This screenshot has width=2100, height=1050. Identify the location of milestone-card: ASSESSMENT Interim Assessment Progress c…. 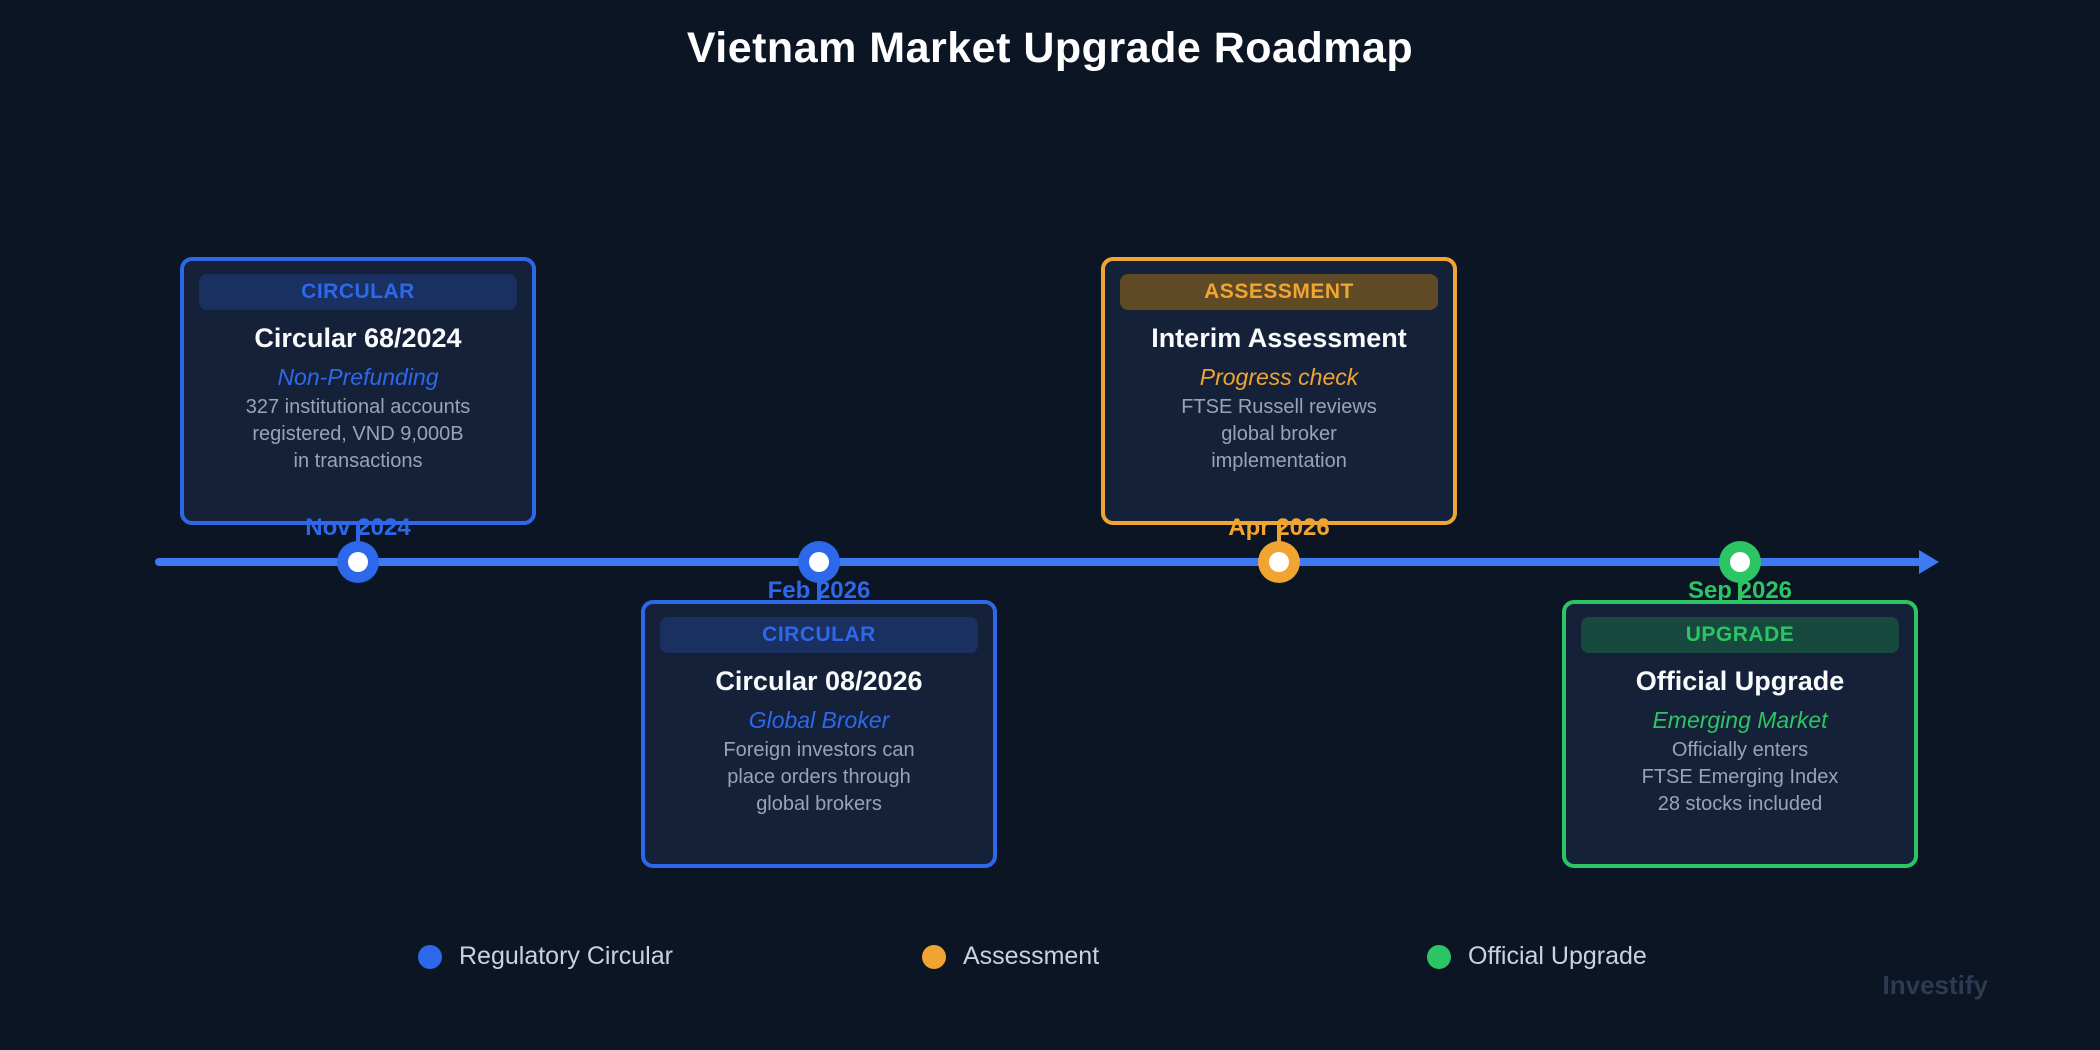
(1279, 391).